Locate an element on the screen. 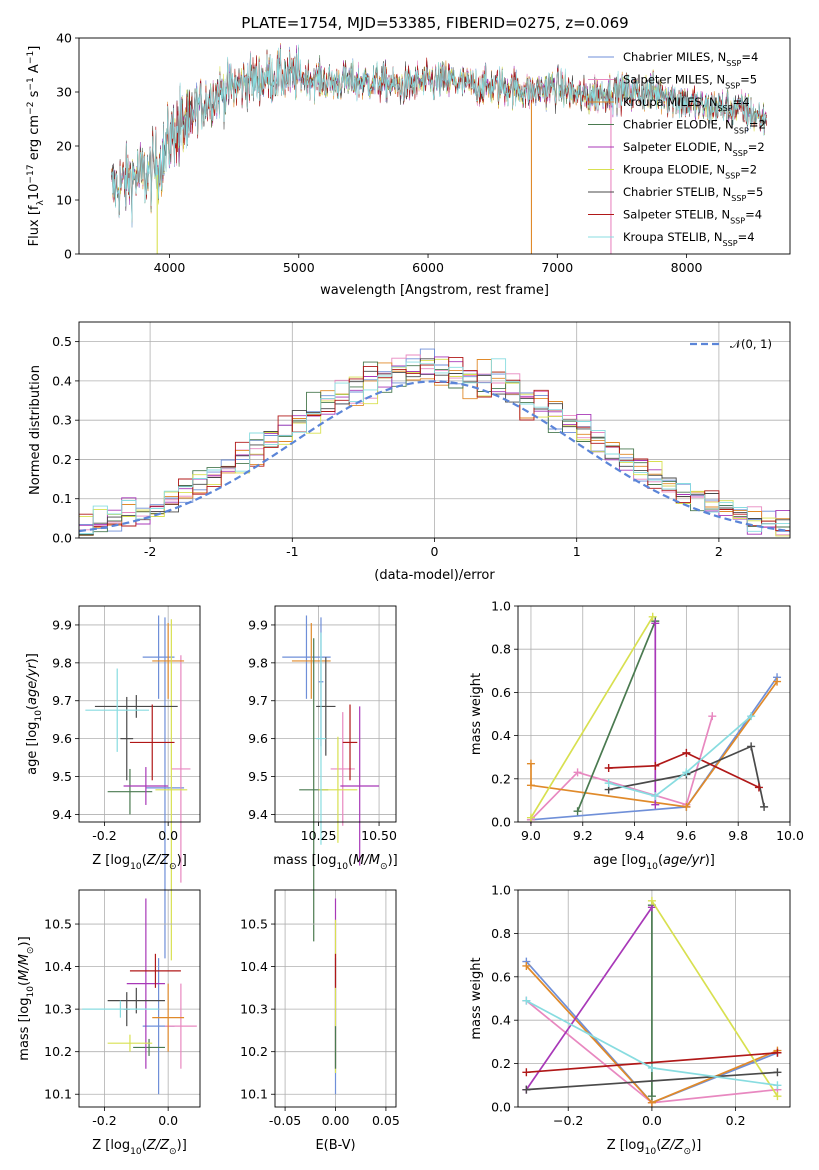 The height and width of the screenshot is (1170, 819). y-axis-label: mass [log10(M/M⊙)] is located at coordinates (26, 998).